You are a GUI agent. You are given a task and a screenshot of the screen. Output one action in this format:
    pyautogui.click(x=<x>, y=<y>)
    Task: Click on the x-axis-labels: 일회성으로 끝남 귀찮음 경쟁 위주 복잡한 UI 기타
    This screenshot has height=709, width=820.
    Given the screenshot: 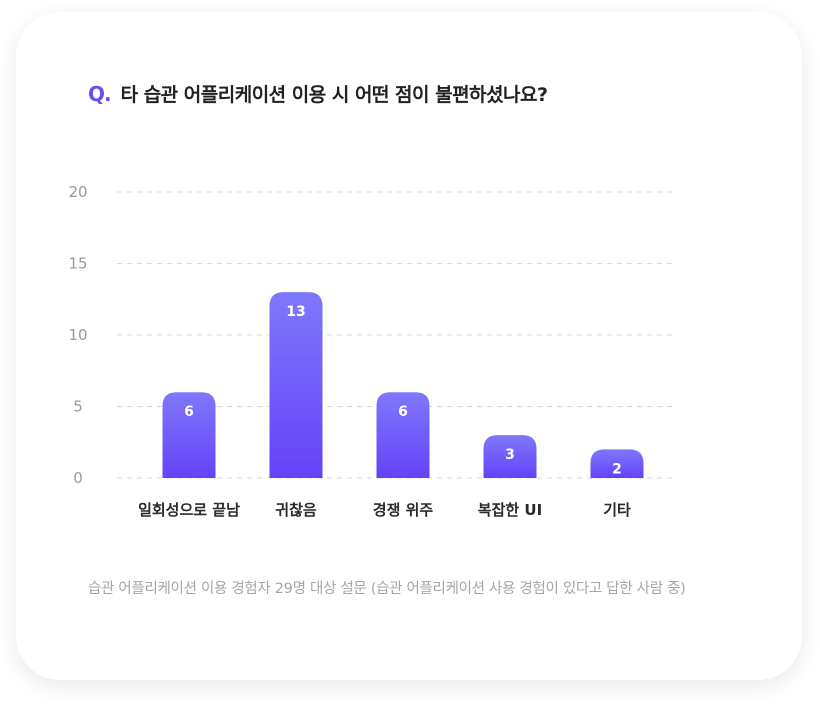 What is the action you would take?
    pyautogui.click(x=384, y=510)
    